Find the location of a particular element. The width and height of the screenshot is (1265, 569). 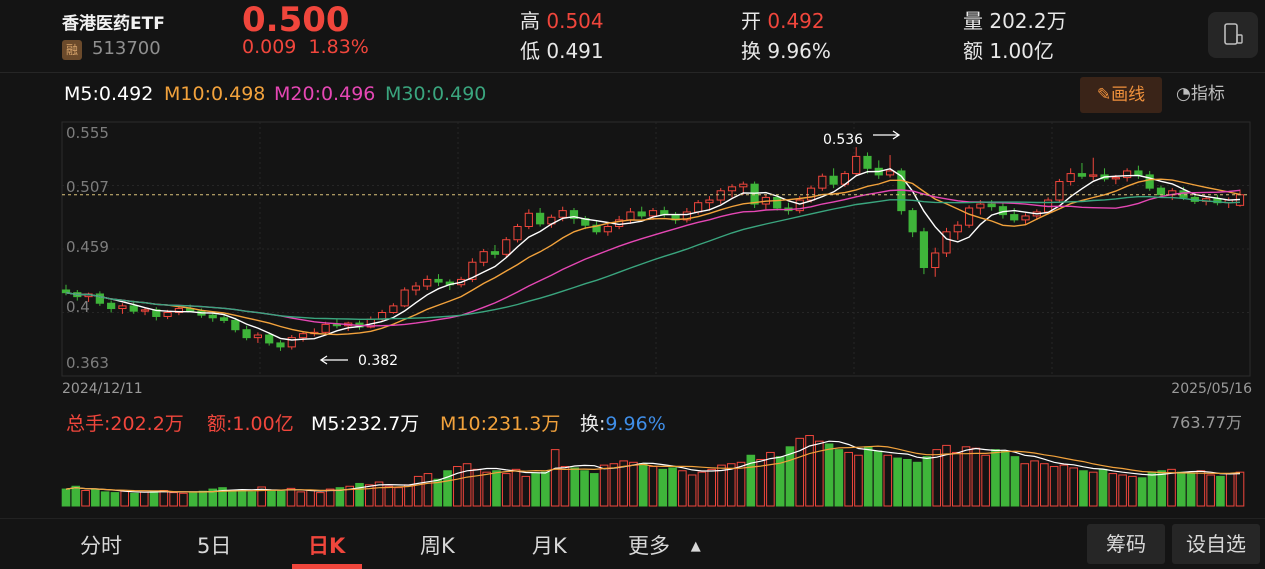

volume-value: 202.2万 is located at coordinates (1028, 21).